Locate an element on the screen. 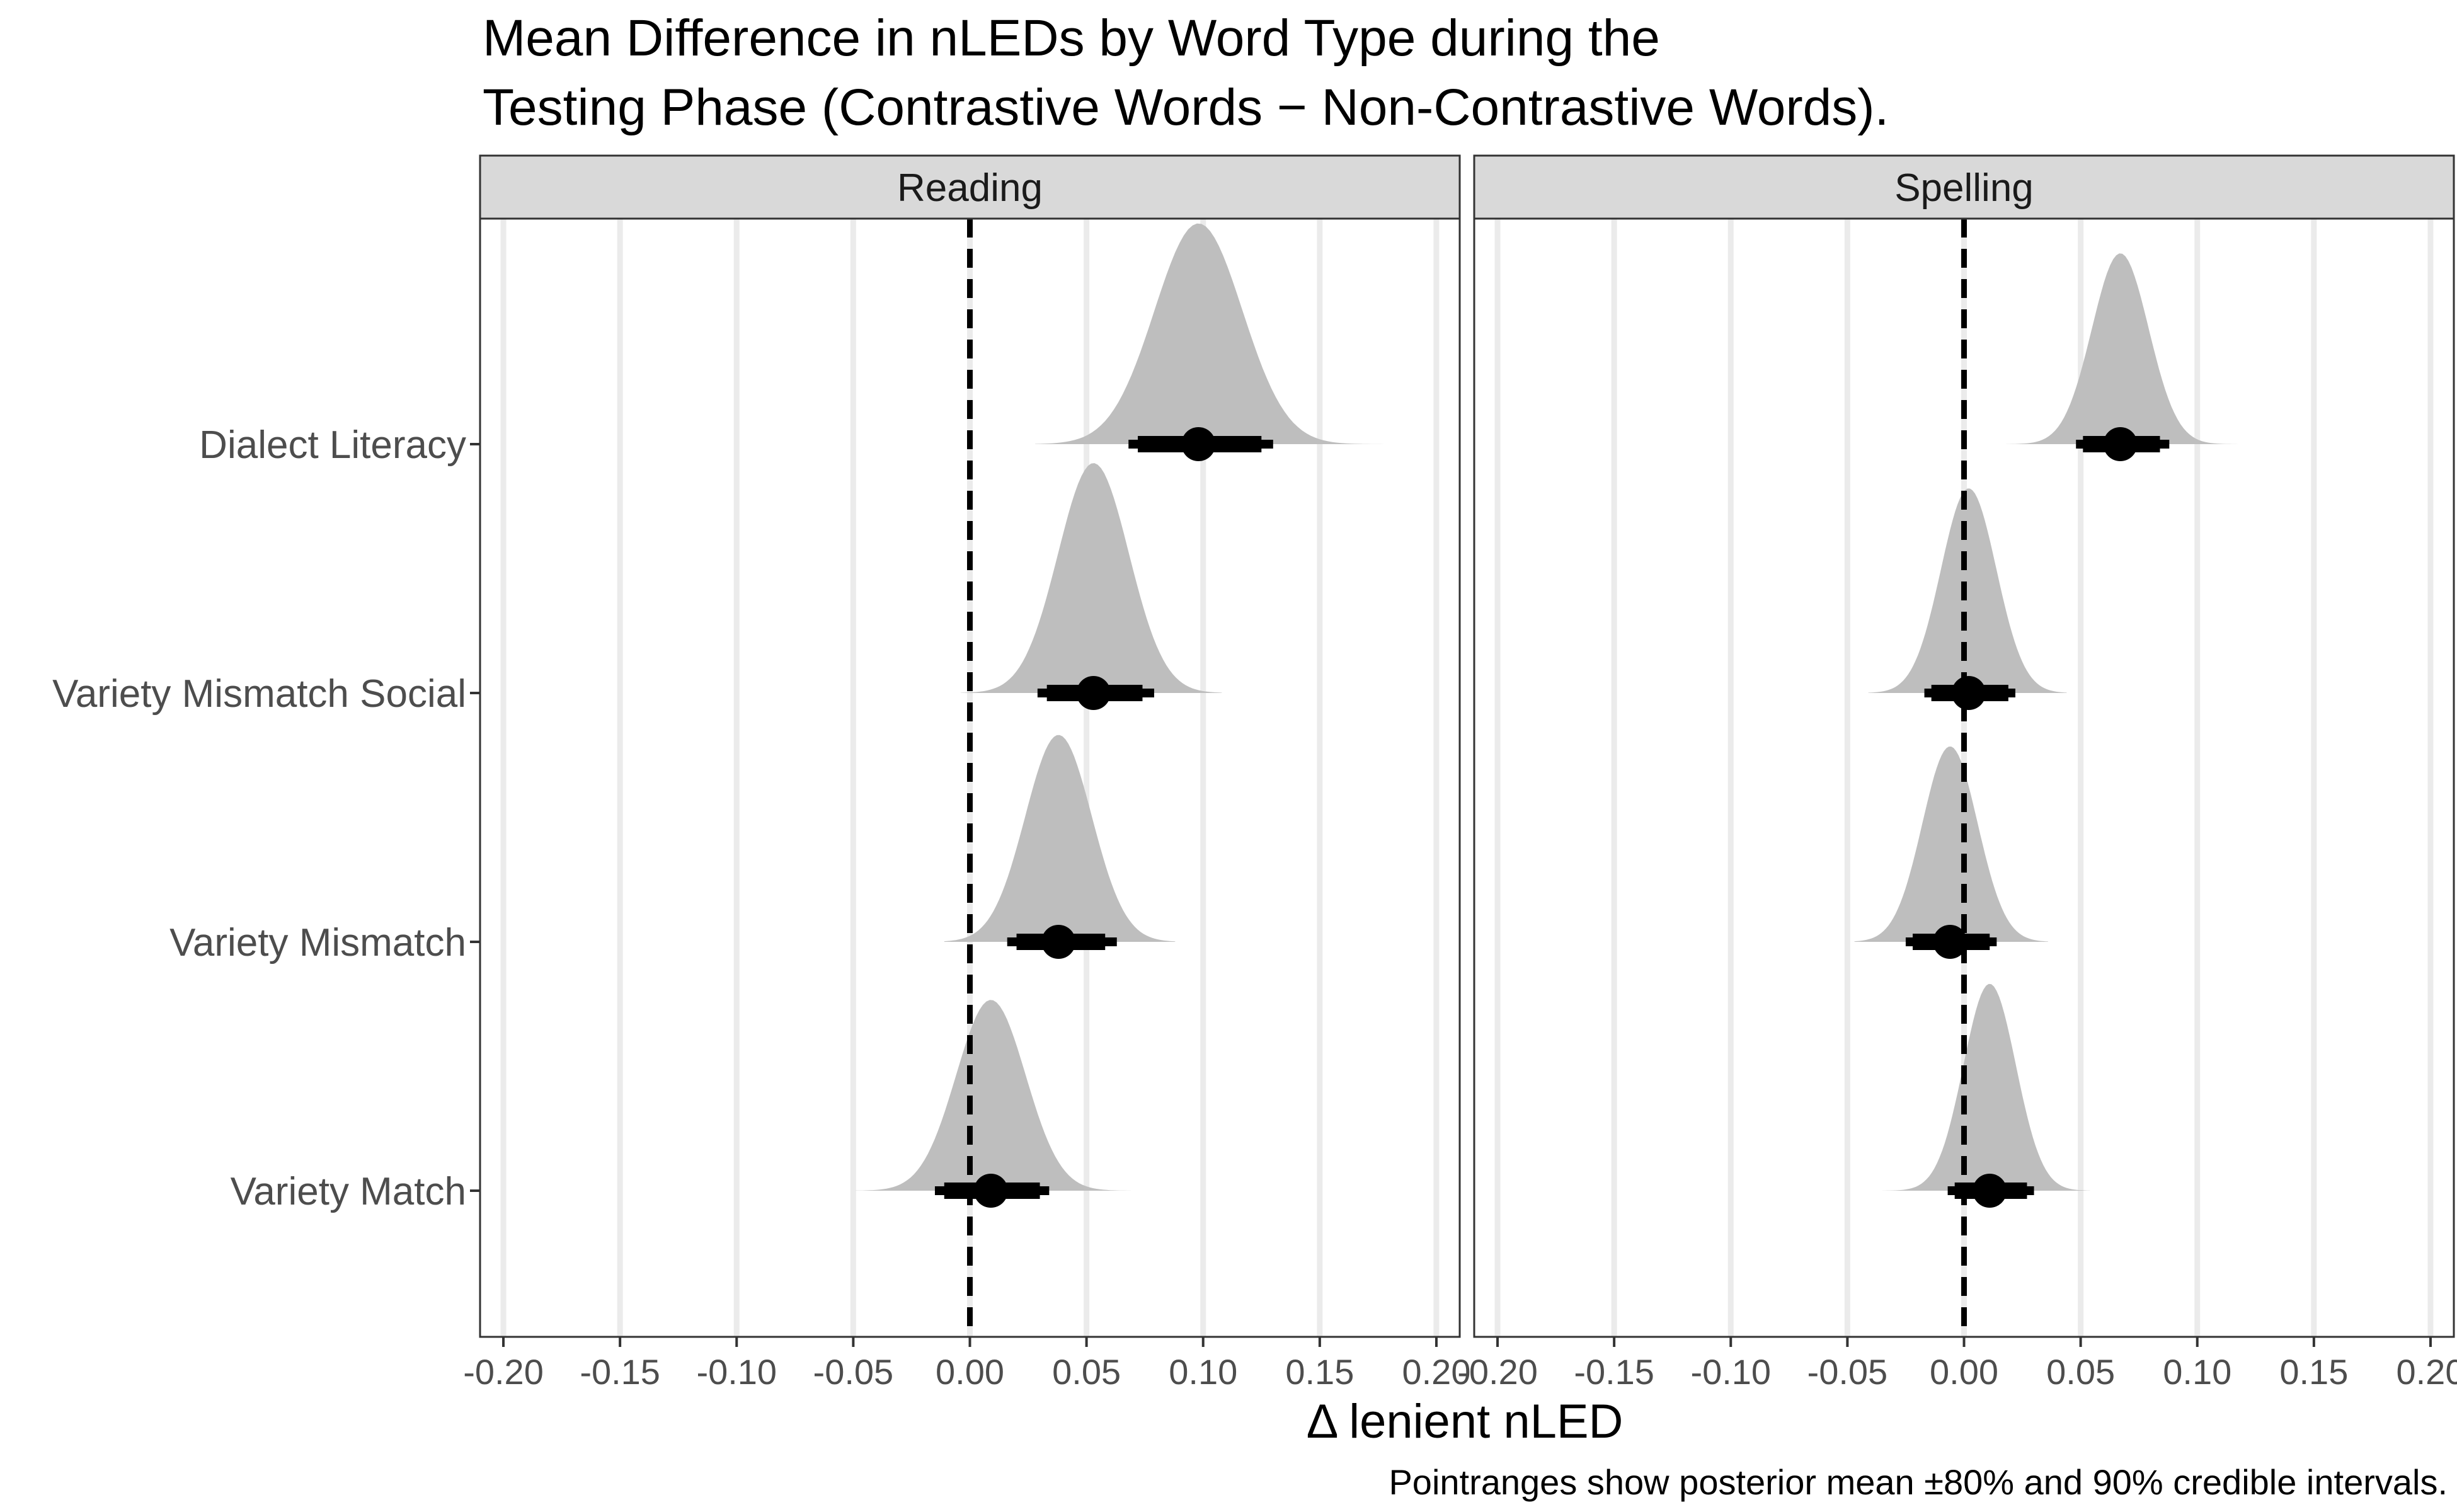  strip-spelling is located at coordinates (1964, 187).